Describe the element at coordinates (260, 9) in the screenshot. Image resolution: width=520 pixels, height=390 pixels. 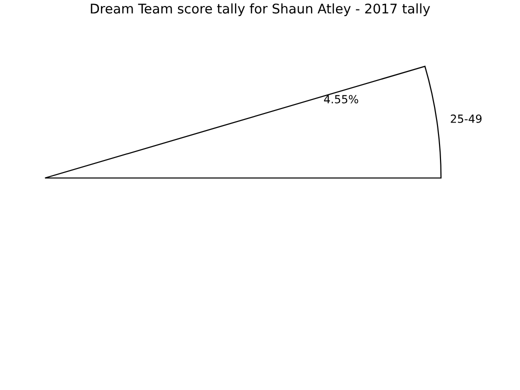
I see `chart-title: Dream Team score tally for Shaun Atley - 2017 tally` at that location.